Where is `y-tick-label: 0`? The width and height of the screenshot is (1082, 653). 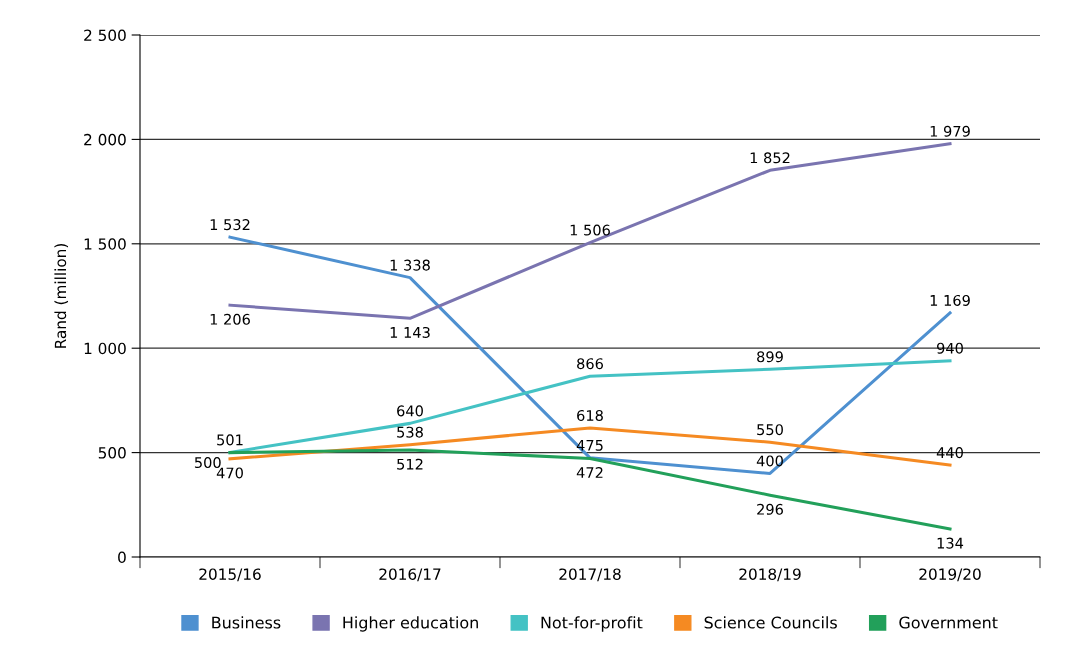 y-tick-label: 0 is located at coordinates (122, 557).